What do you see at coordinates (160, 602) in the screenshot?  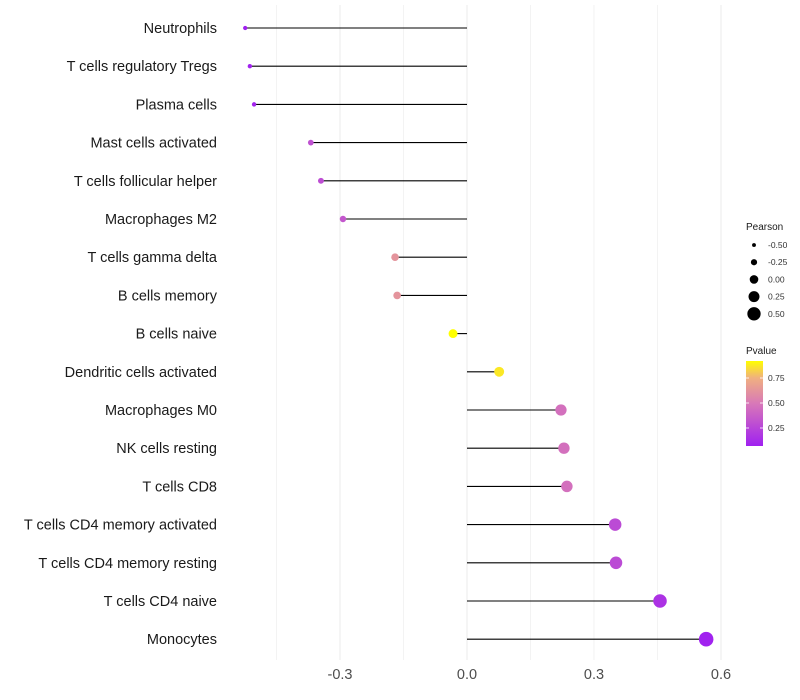 I see `y-axis-label: T cells CD4 naive` at bounding box center [160, 602].